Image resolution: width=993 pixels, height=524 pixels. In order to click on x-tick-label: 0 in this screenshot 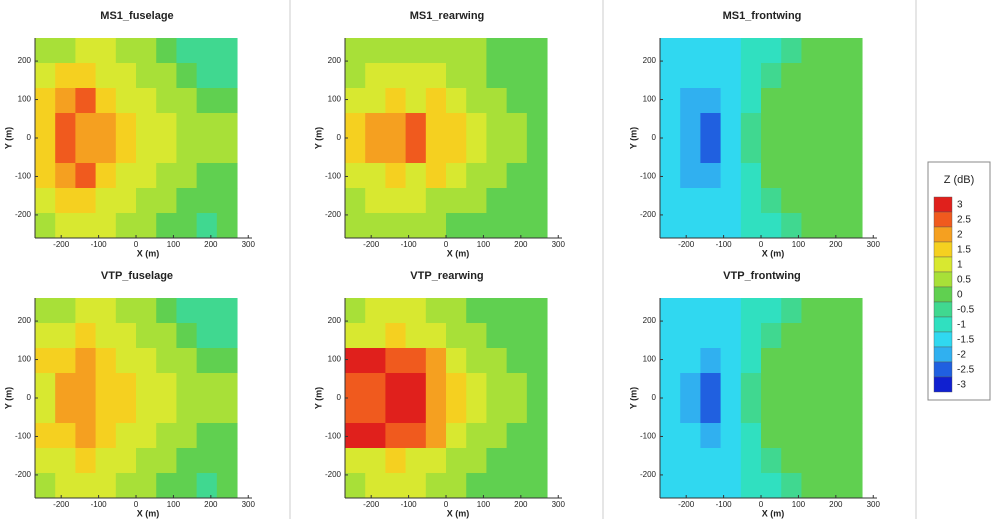, I will do `click(446, 504)`.